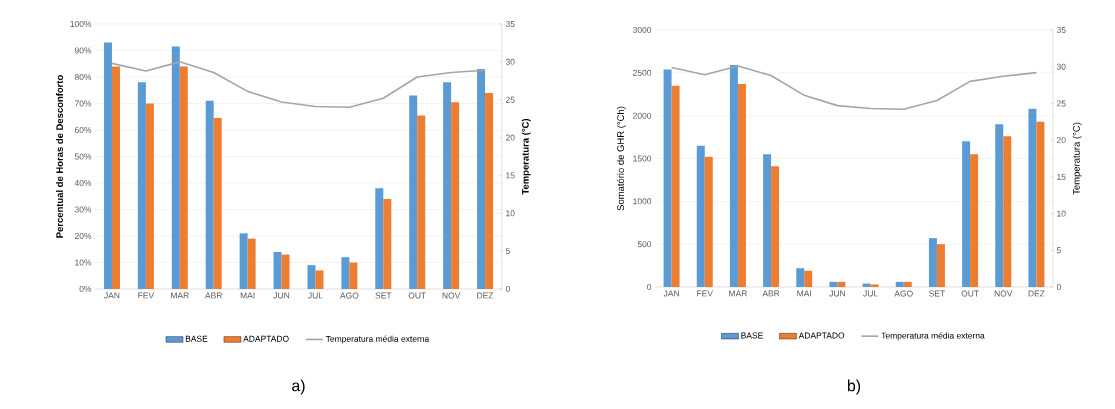 The height and width of the screenshot is (409, 1115). I want to click on y-tick-label: 40%, so click(83, 183).